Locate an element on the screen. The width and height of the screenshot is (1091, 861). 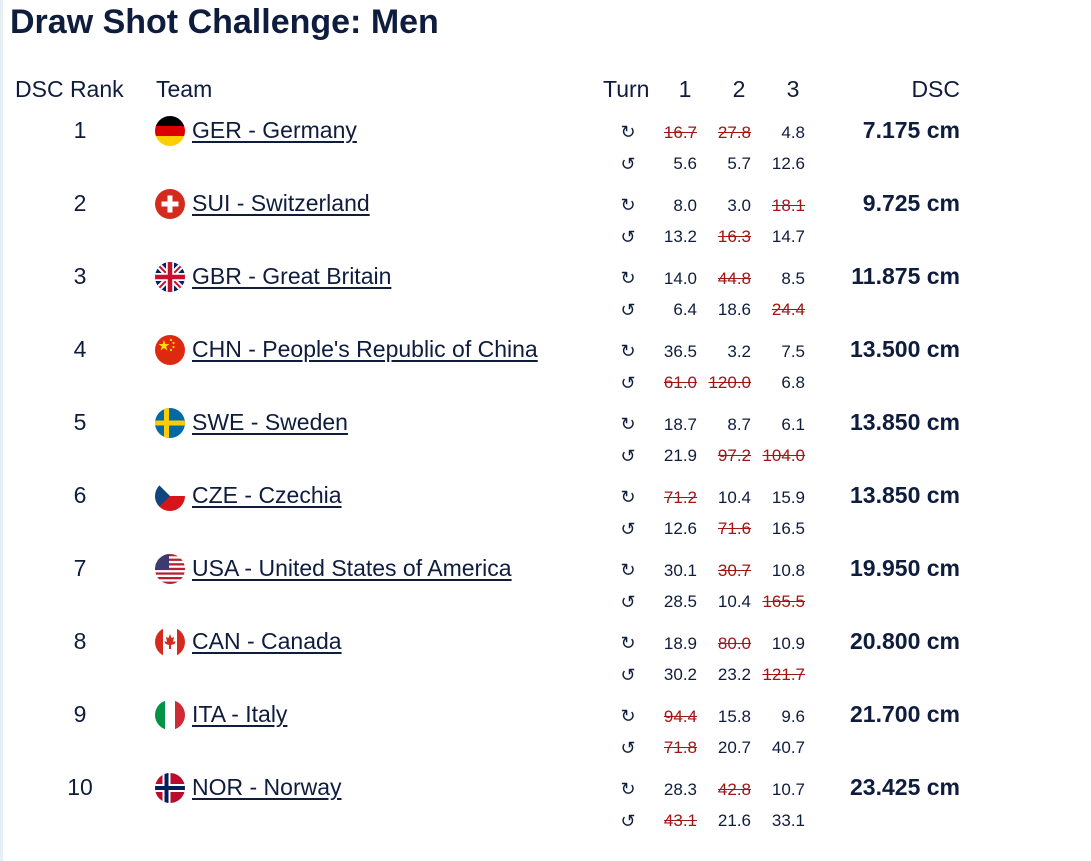
shot-value: 33.1 is located at coordinates (788, 820).